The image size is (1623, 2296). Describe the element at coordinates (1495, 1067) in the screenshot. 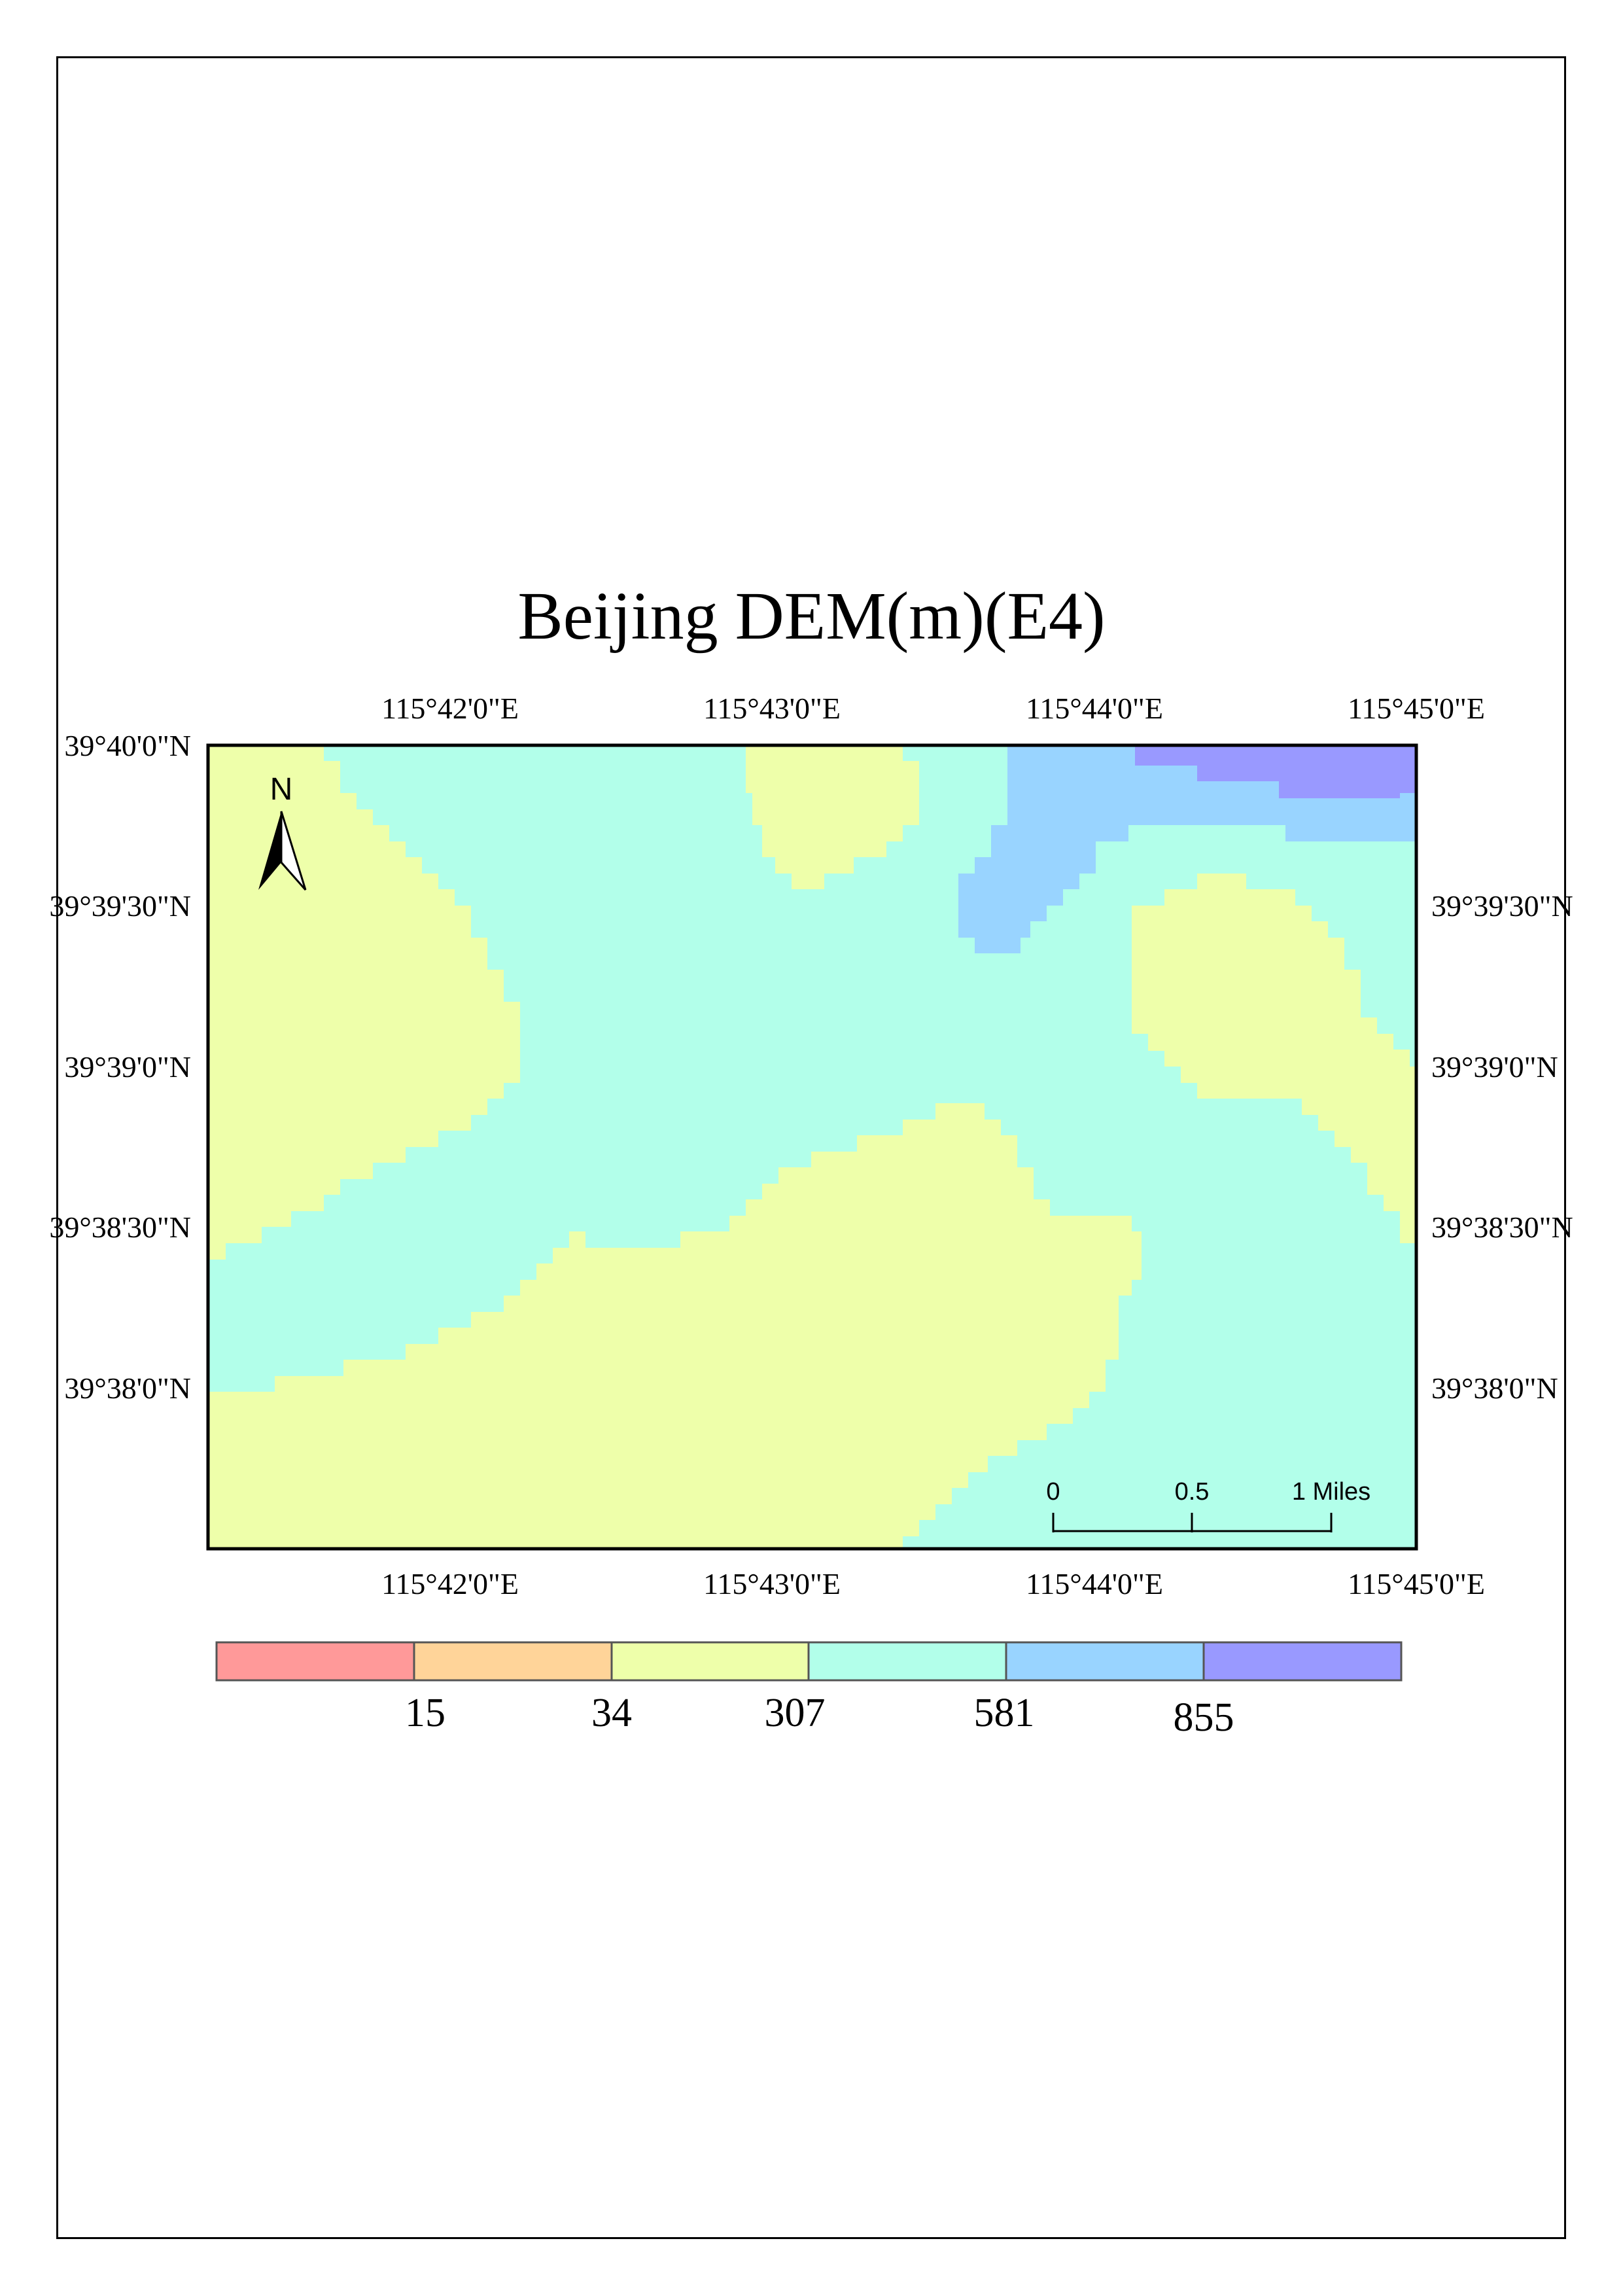

I see `right-lat-label: 39°39'0"N` at that location.